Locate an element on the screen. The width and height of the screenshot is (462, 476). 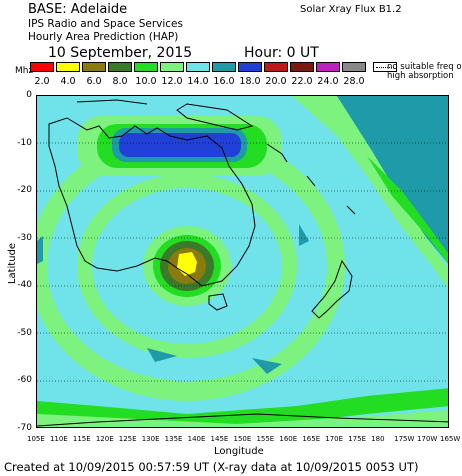
longitude-tick-label: 180 is located at coordinates (378, 439).